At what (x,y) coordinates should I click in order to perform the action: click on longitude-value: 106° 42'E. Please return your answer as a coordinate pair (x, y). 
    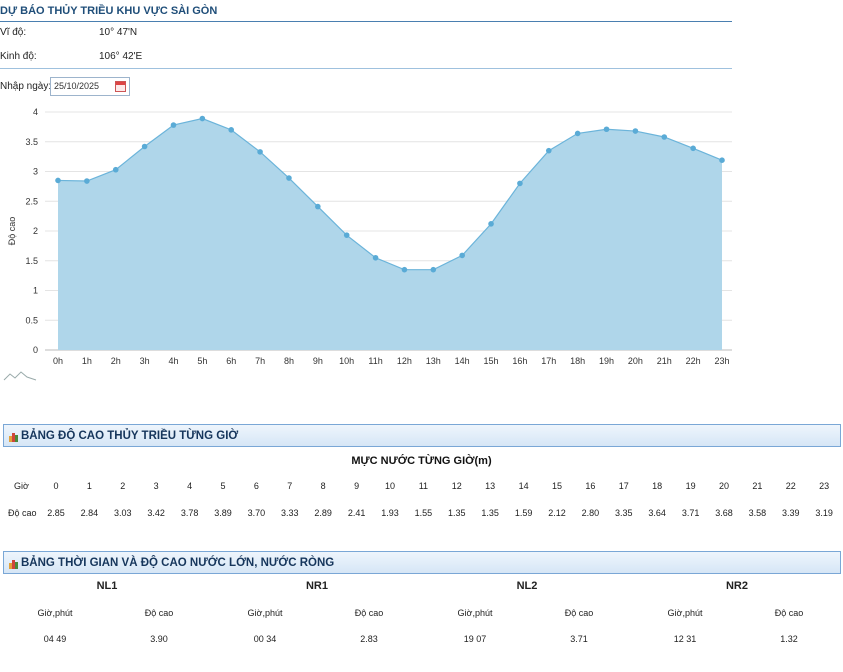
    Looking at the image, I should click on (121, 56).